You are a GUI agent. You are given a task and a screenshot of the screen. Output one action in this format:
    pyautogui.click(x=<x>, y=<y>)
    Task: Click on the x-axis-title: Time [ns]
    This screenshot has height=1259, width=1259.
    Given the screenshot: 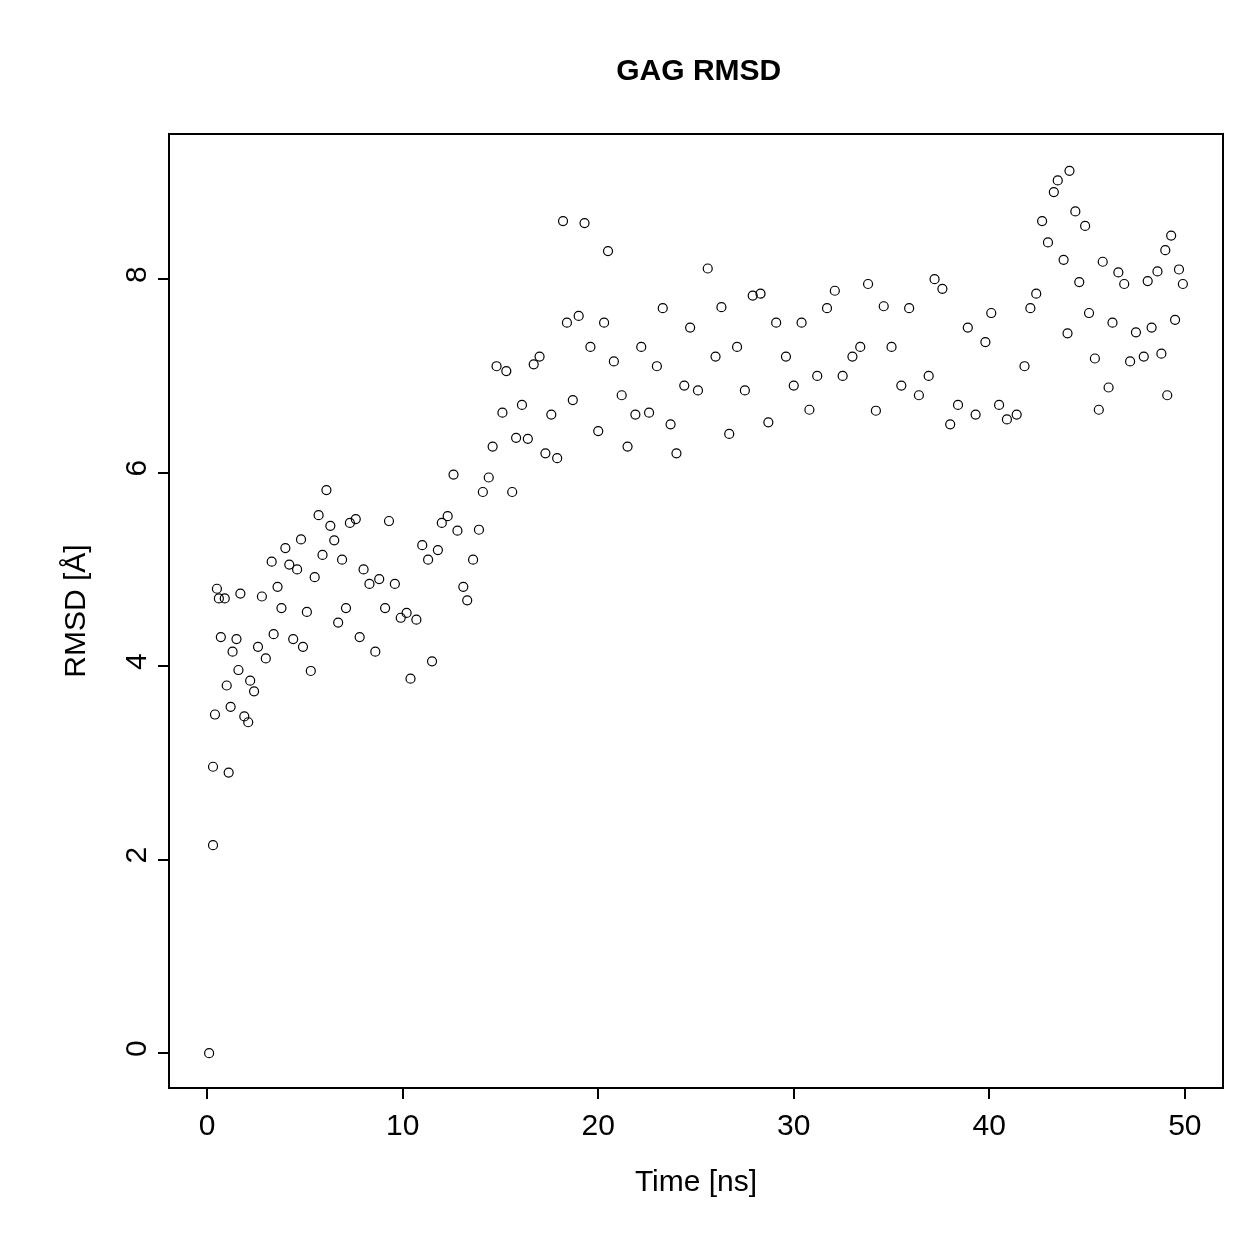 What is the action you would take?
    pyautogui.click(x=696, y=1180)
    